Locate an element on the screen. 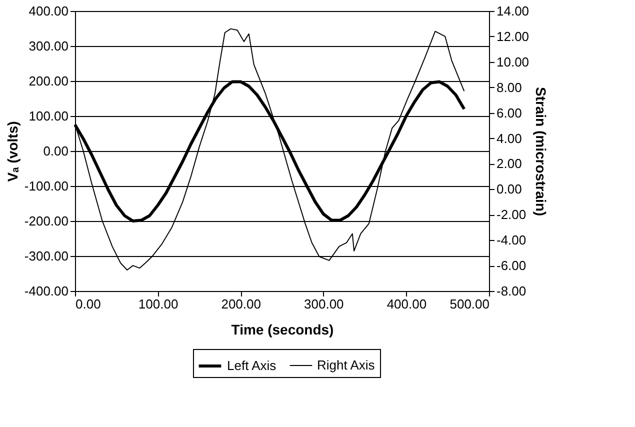 The height and width of the screenshot is (427, 635). x-tick-label: 0.00 is located at coordinates (88, 304).